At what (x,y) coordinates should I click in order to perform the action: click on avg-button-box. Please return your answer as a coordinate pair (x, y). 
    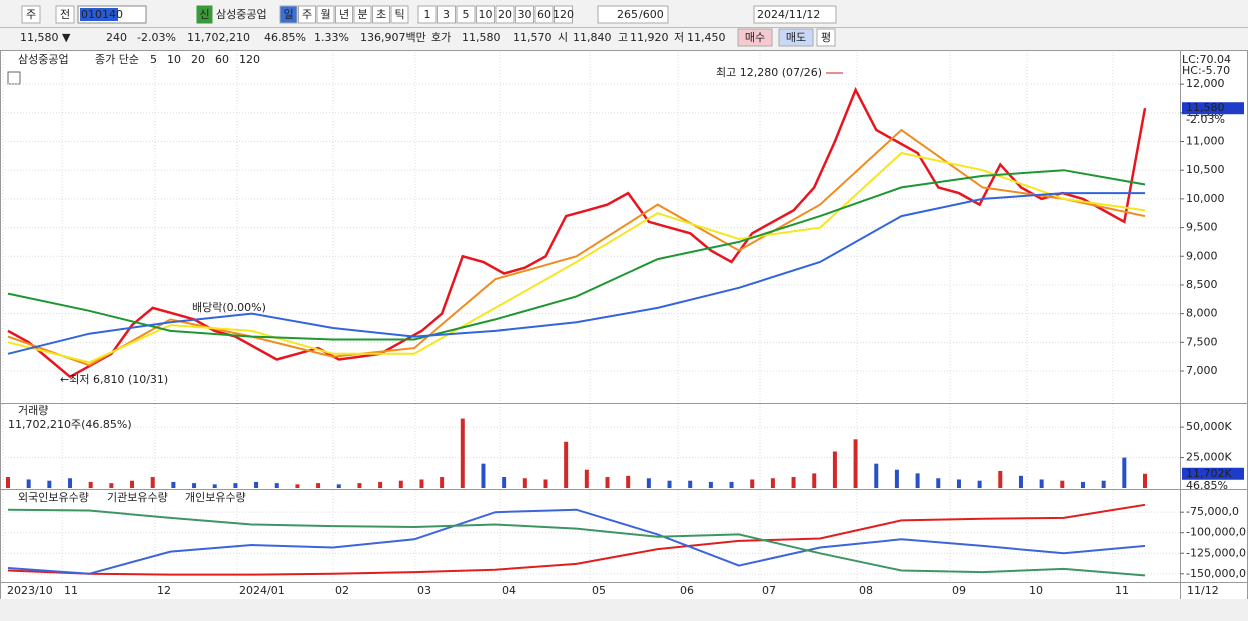
    Looking at the image, I should click on (826, 37).